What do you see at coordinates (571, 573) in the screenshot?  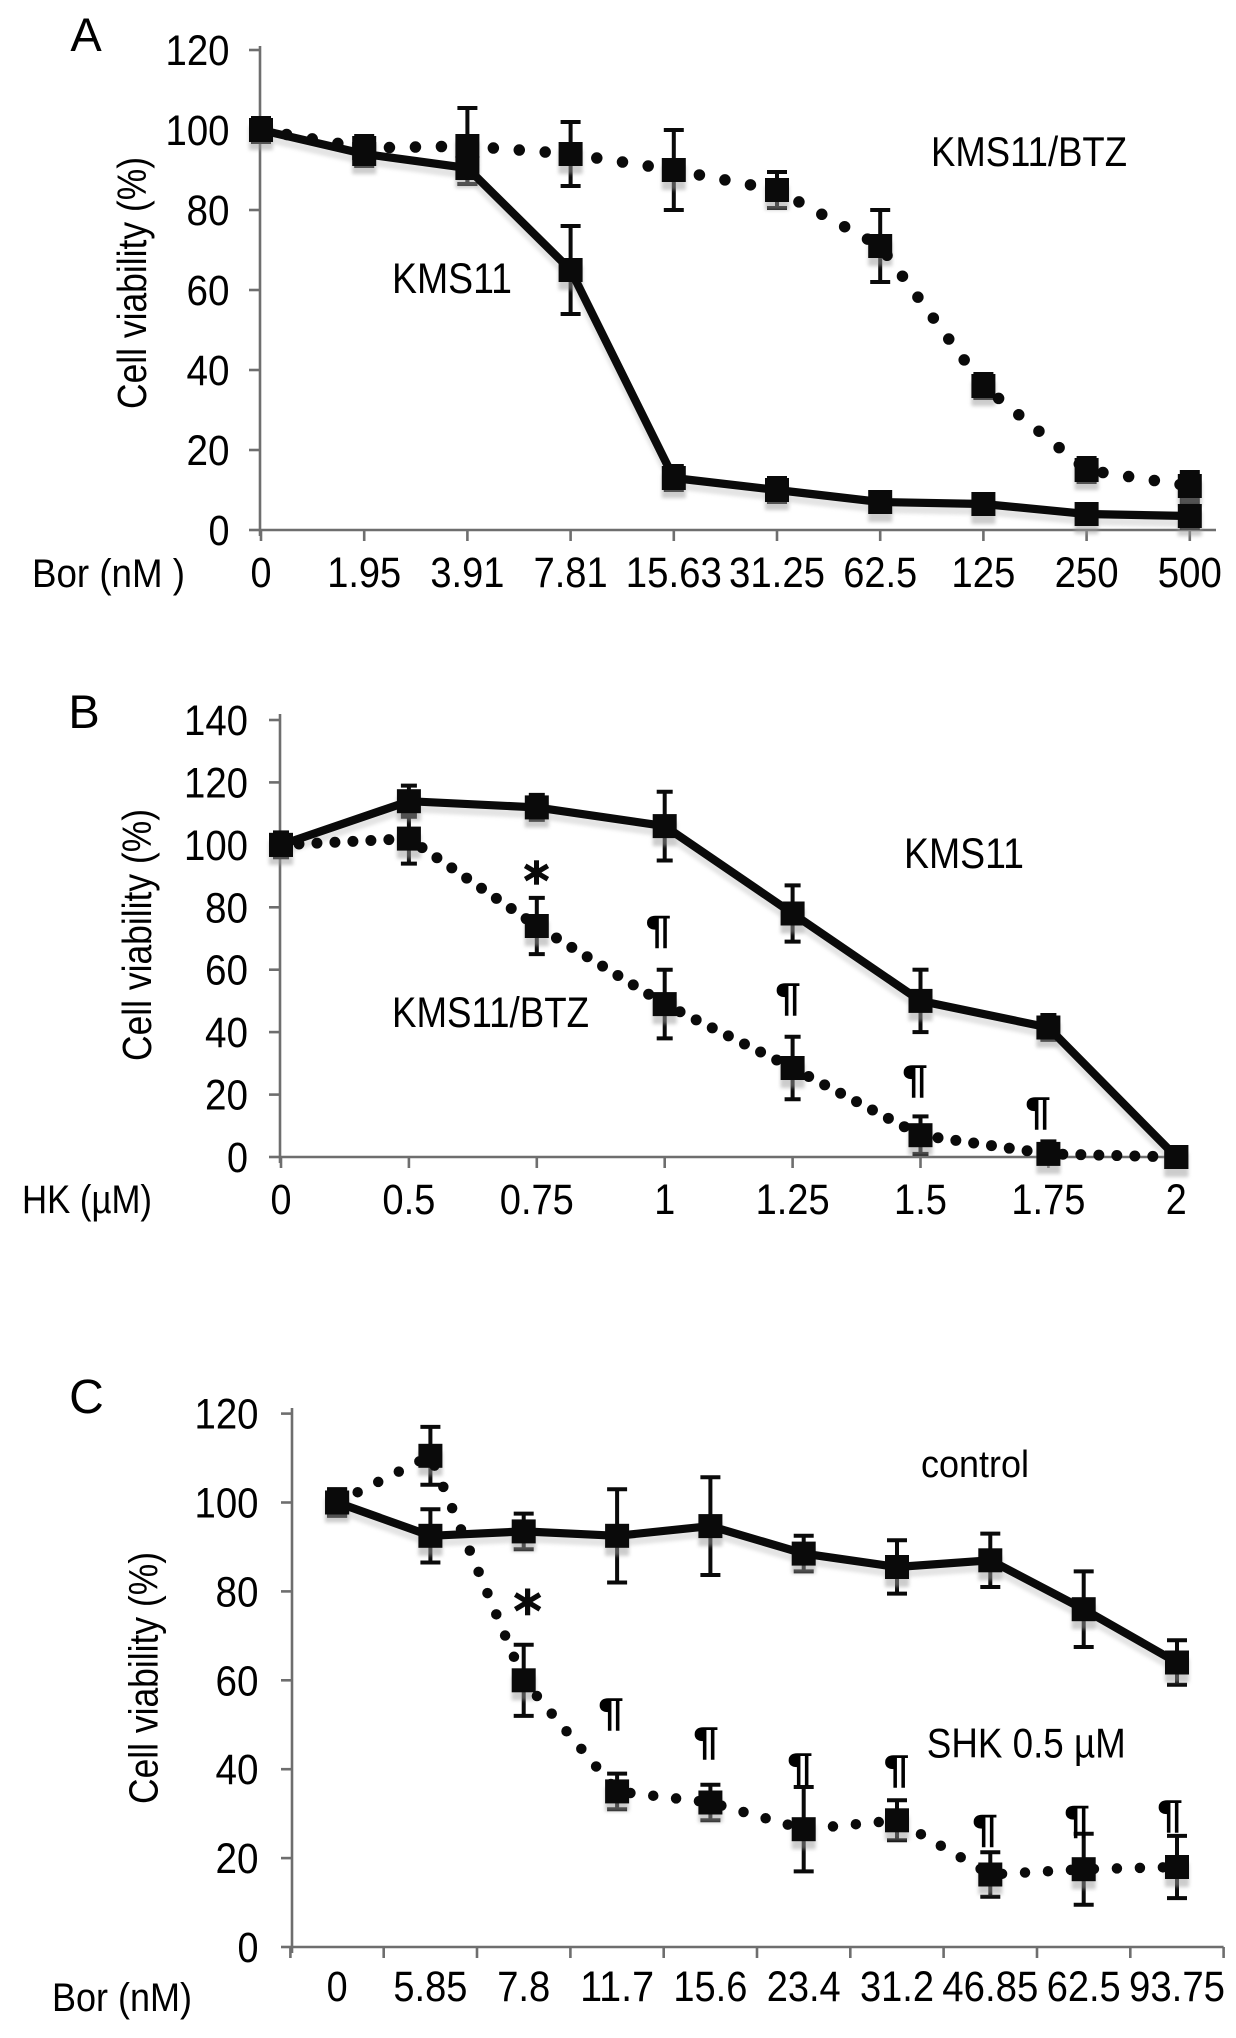 I see `svg-text: 7.81` at bounding box center [571, 573].